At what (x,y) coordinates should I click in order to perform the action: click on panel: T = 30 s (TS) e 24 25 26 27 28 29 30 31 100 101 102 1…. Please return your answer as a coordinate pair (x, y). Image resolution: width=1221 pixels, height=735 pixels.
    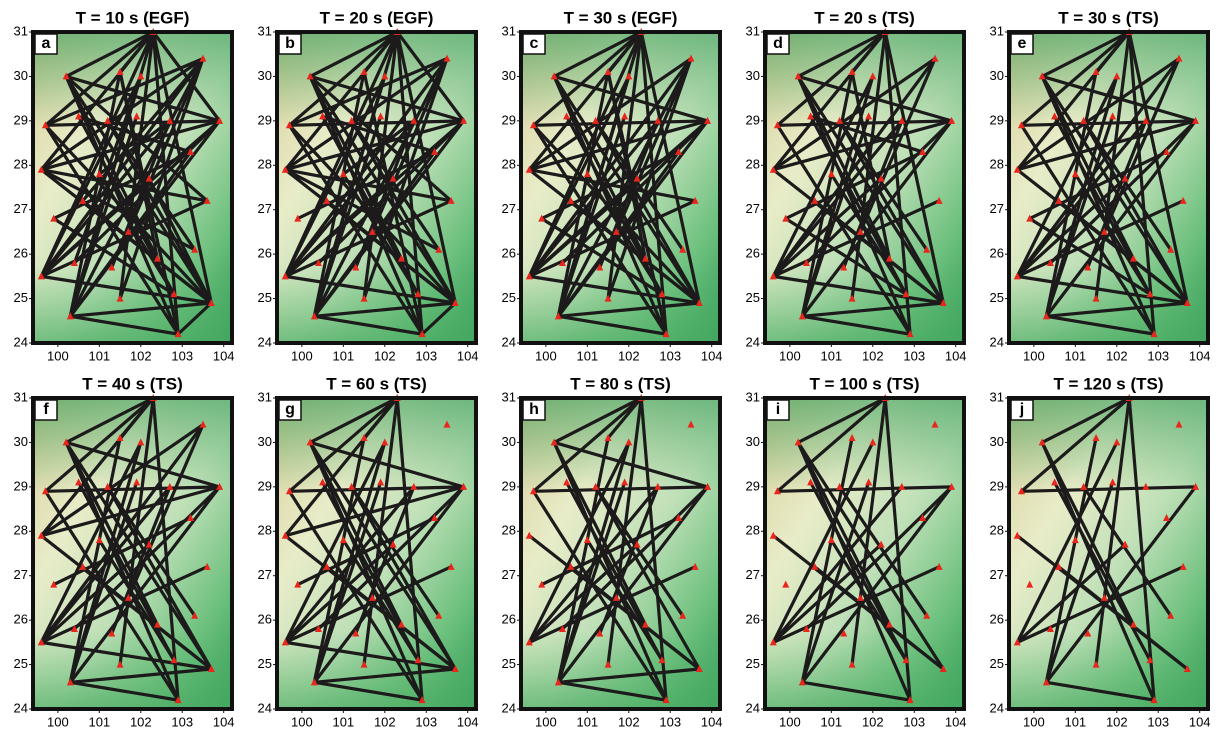
    Looking at the image, I should click on (1100, 185).